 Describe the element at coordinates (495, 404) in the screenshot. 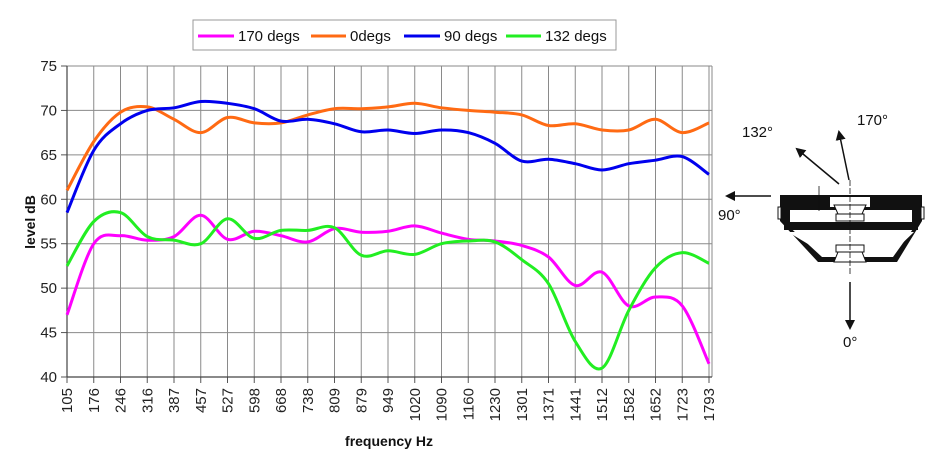

I see `x-tick-label: 1230` at that location.